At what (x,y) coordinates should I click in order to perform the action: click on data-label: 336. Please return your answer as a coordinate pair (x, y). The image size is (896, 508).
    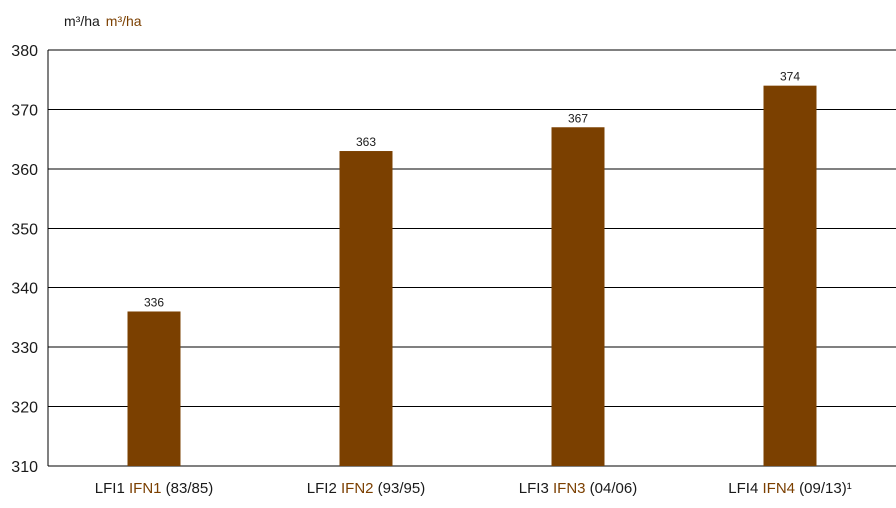
    Looking at the image, I should click on (154, 302).